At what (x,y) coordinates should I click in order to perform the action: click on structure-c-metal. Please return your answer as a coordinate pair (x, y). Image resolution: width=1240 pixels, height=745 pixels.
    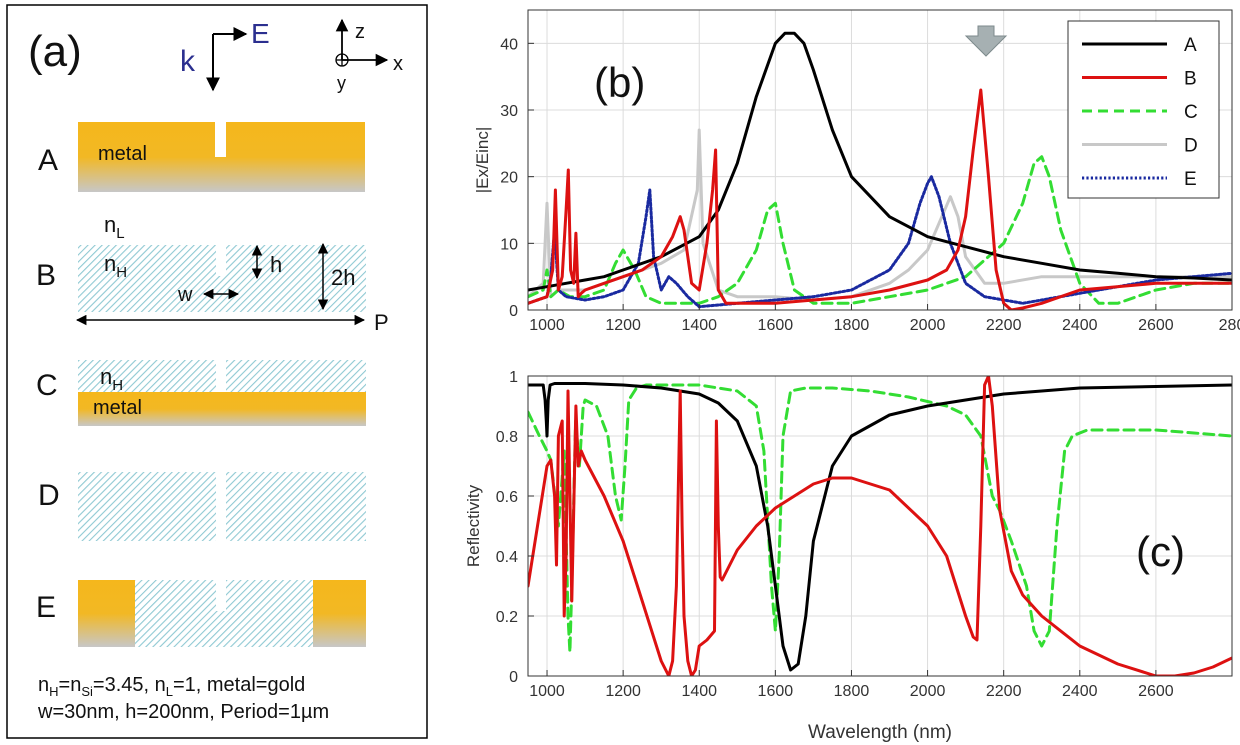
    Looking at the image, I should click on (222, 409).